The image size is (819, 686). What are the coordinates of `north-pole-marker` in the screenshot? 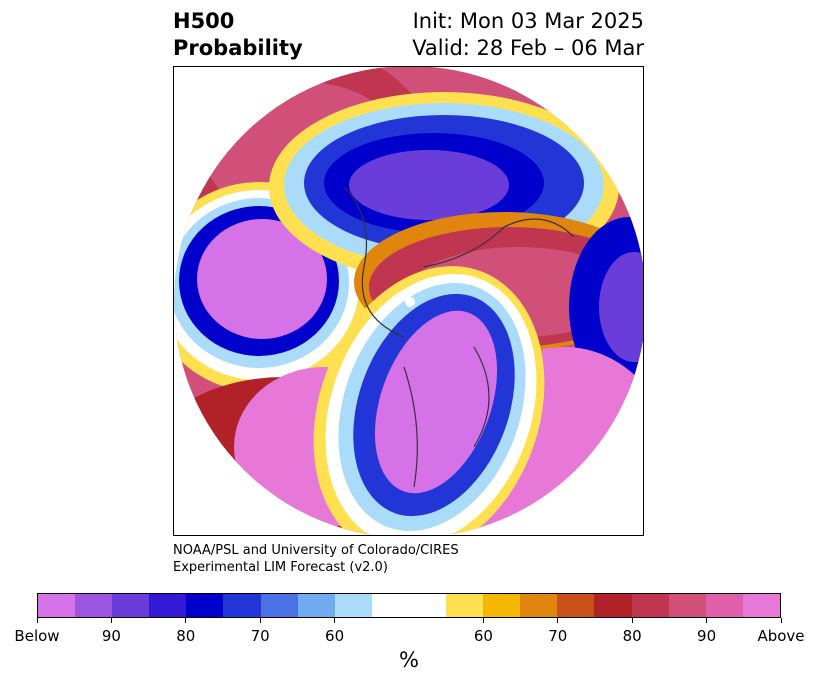 It's located at (410, 302).